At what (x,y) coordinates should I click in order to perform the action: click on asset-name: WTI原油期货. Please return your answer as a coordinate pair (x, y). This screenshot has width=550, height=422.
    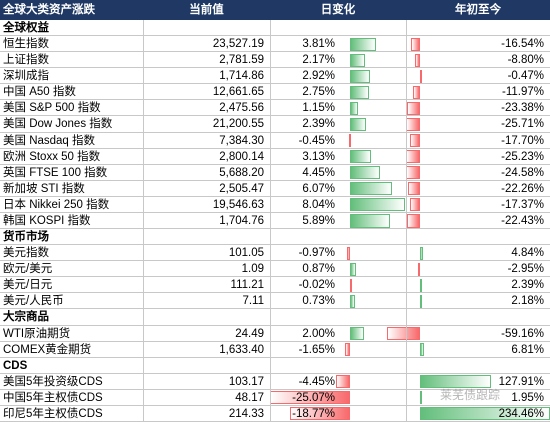
    Looking at the image, I should click on (37, 333).